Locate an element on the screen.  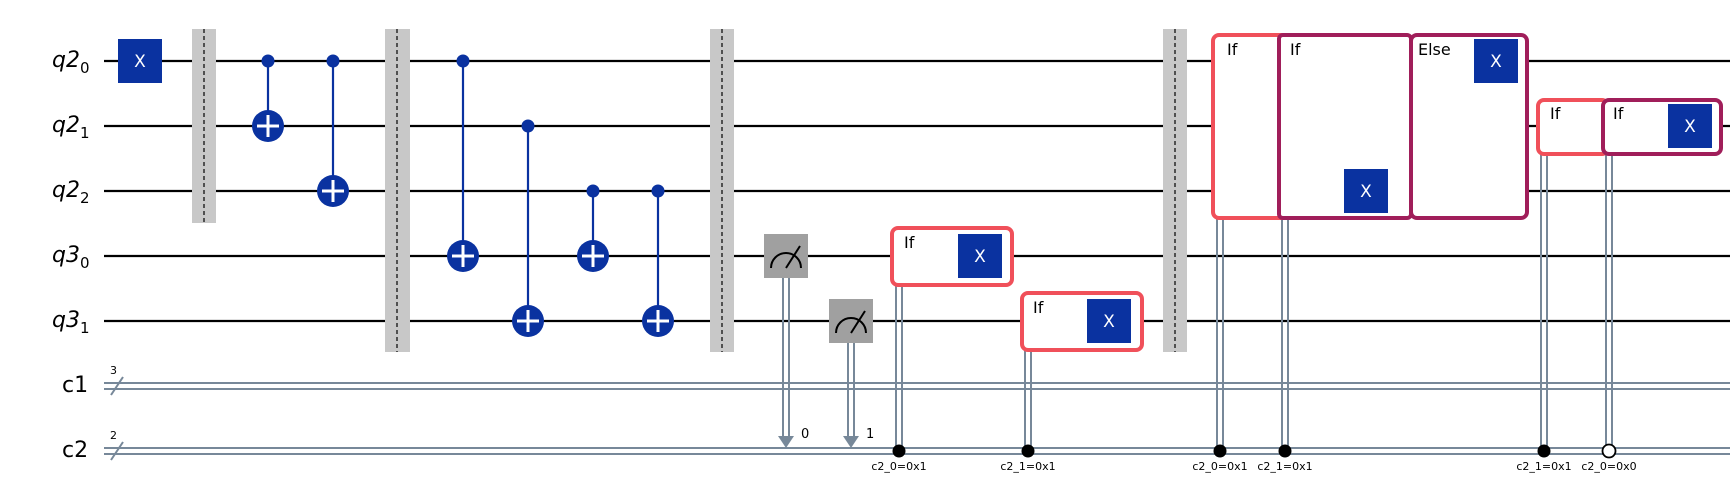
condition-open-dot is located at coordinates (1609, 451).